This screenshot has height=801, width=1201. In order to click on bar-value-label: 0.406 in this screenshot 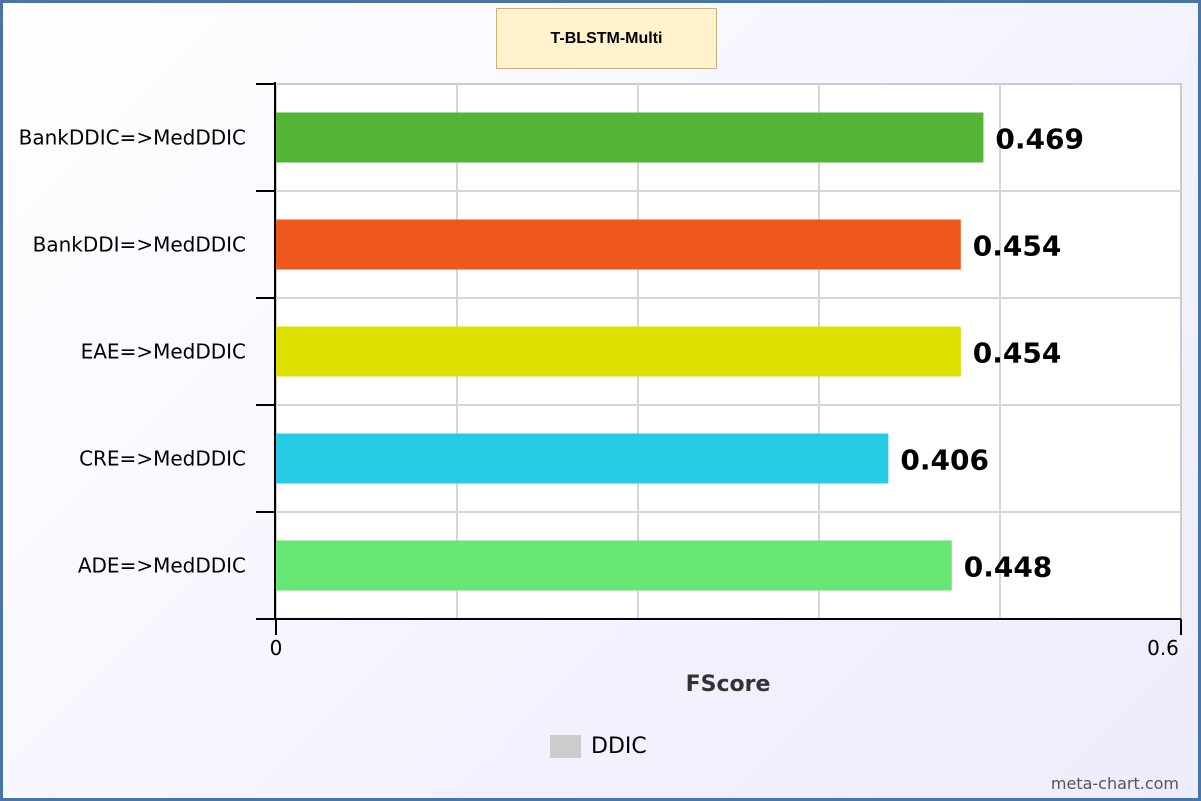, I will do `click(944, 460)`.